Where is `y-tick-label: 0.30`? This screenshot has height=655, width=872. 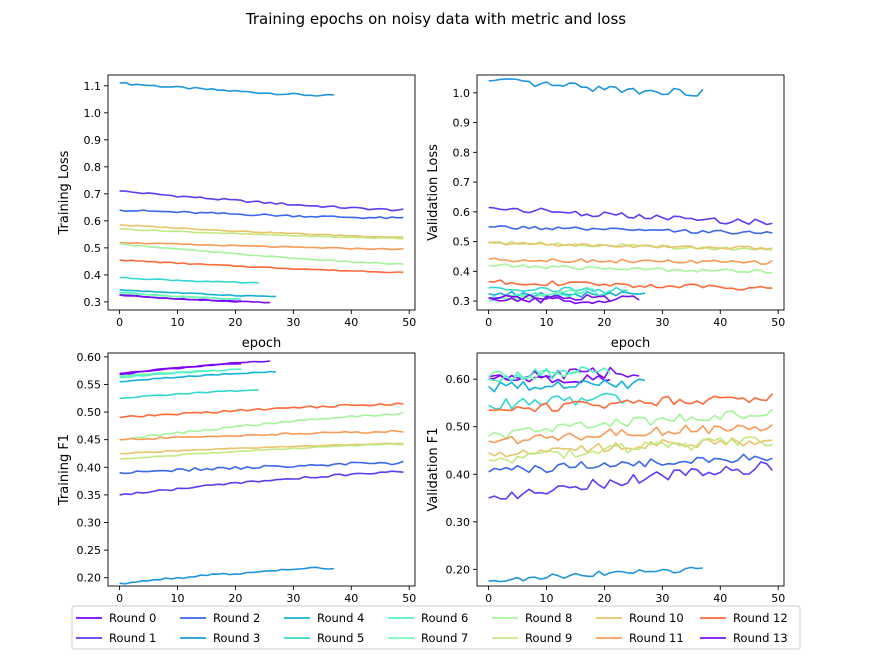
y-tick-label: 0.30 is located at coordinates (89, 523).